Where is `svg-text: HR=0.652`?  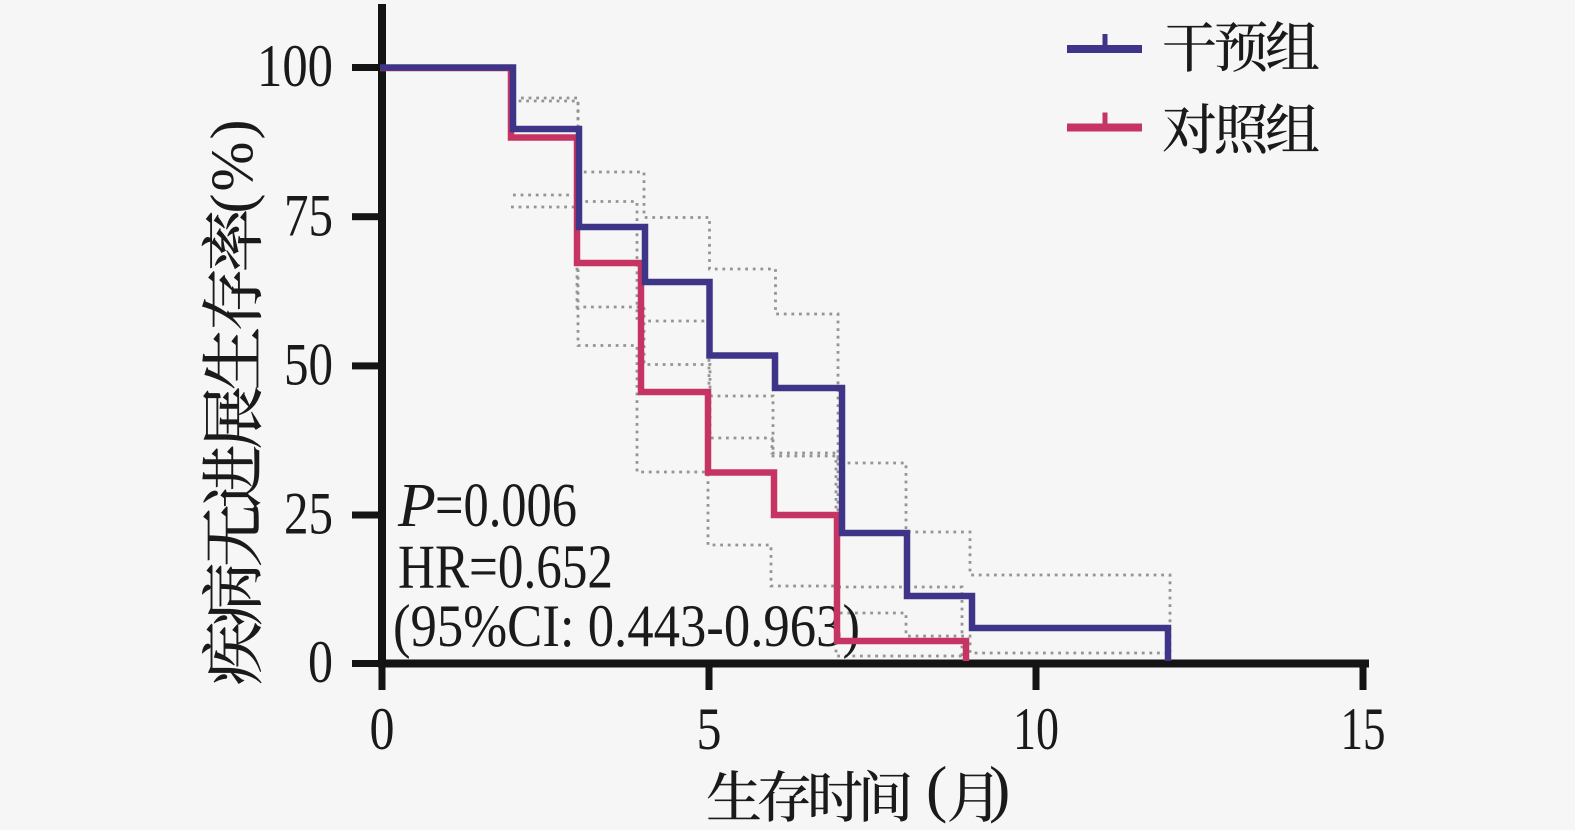
svg-text: HR=0.652 is located at coordinates (505, 568).